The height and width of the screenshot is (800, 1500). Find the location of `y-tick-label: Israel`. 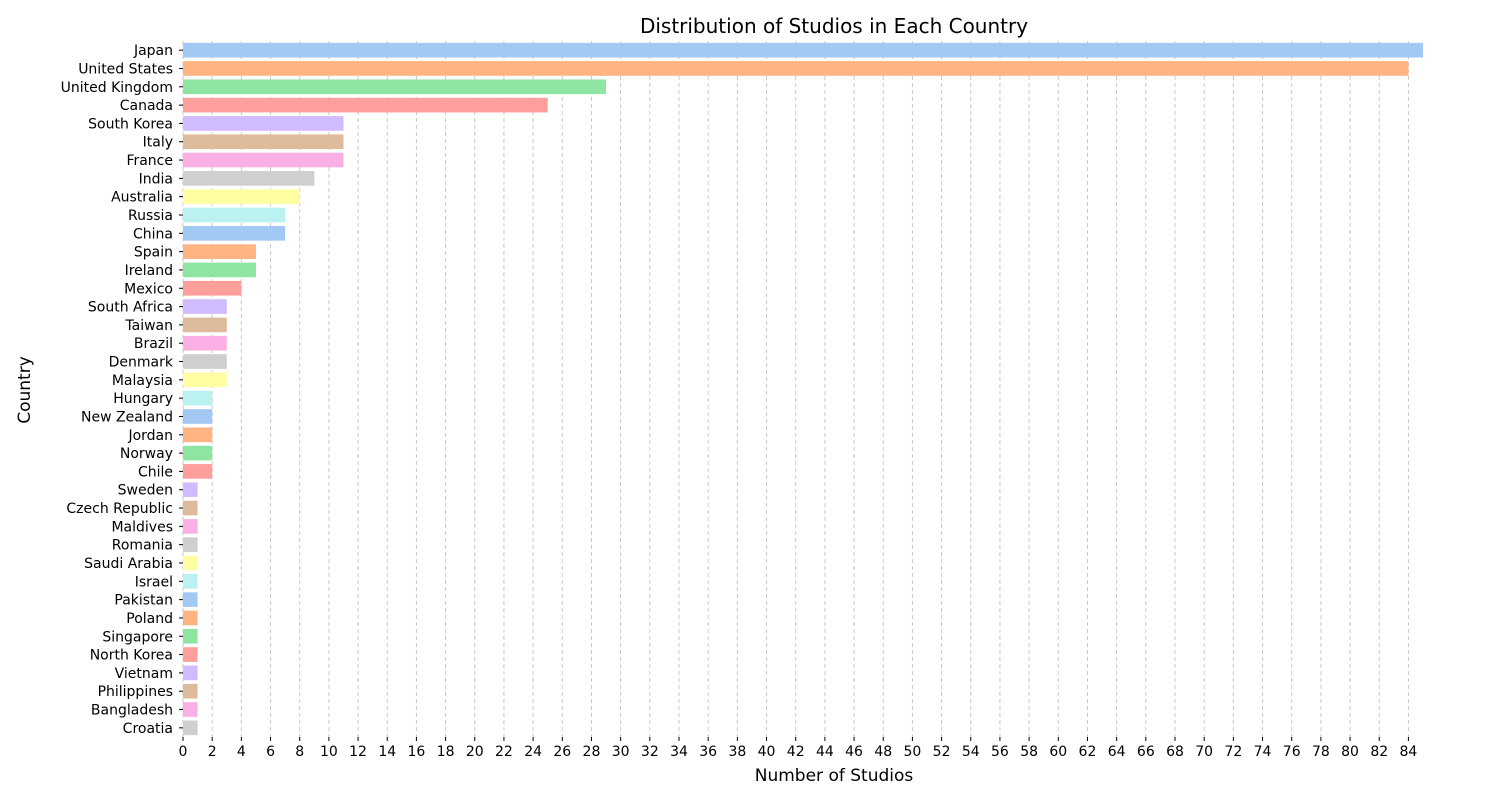

y-tick-label: Israel is located at coordinates (154, 582).